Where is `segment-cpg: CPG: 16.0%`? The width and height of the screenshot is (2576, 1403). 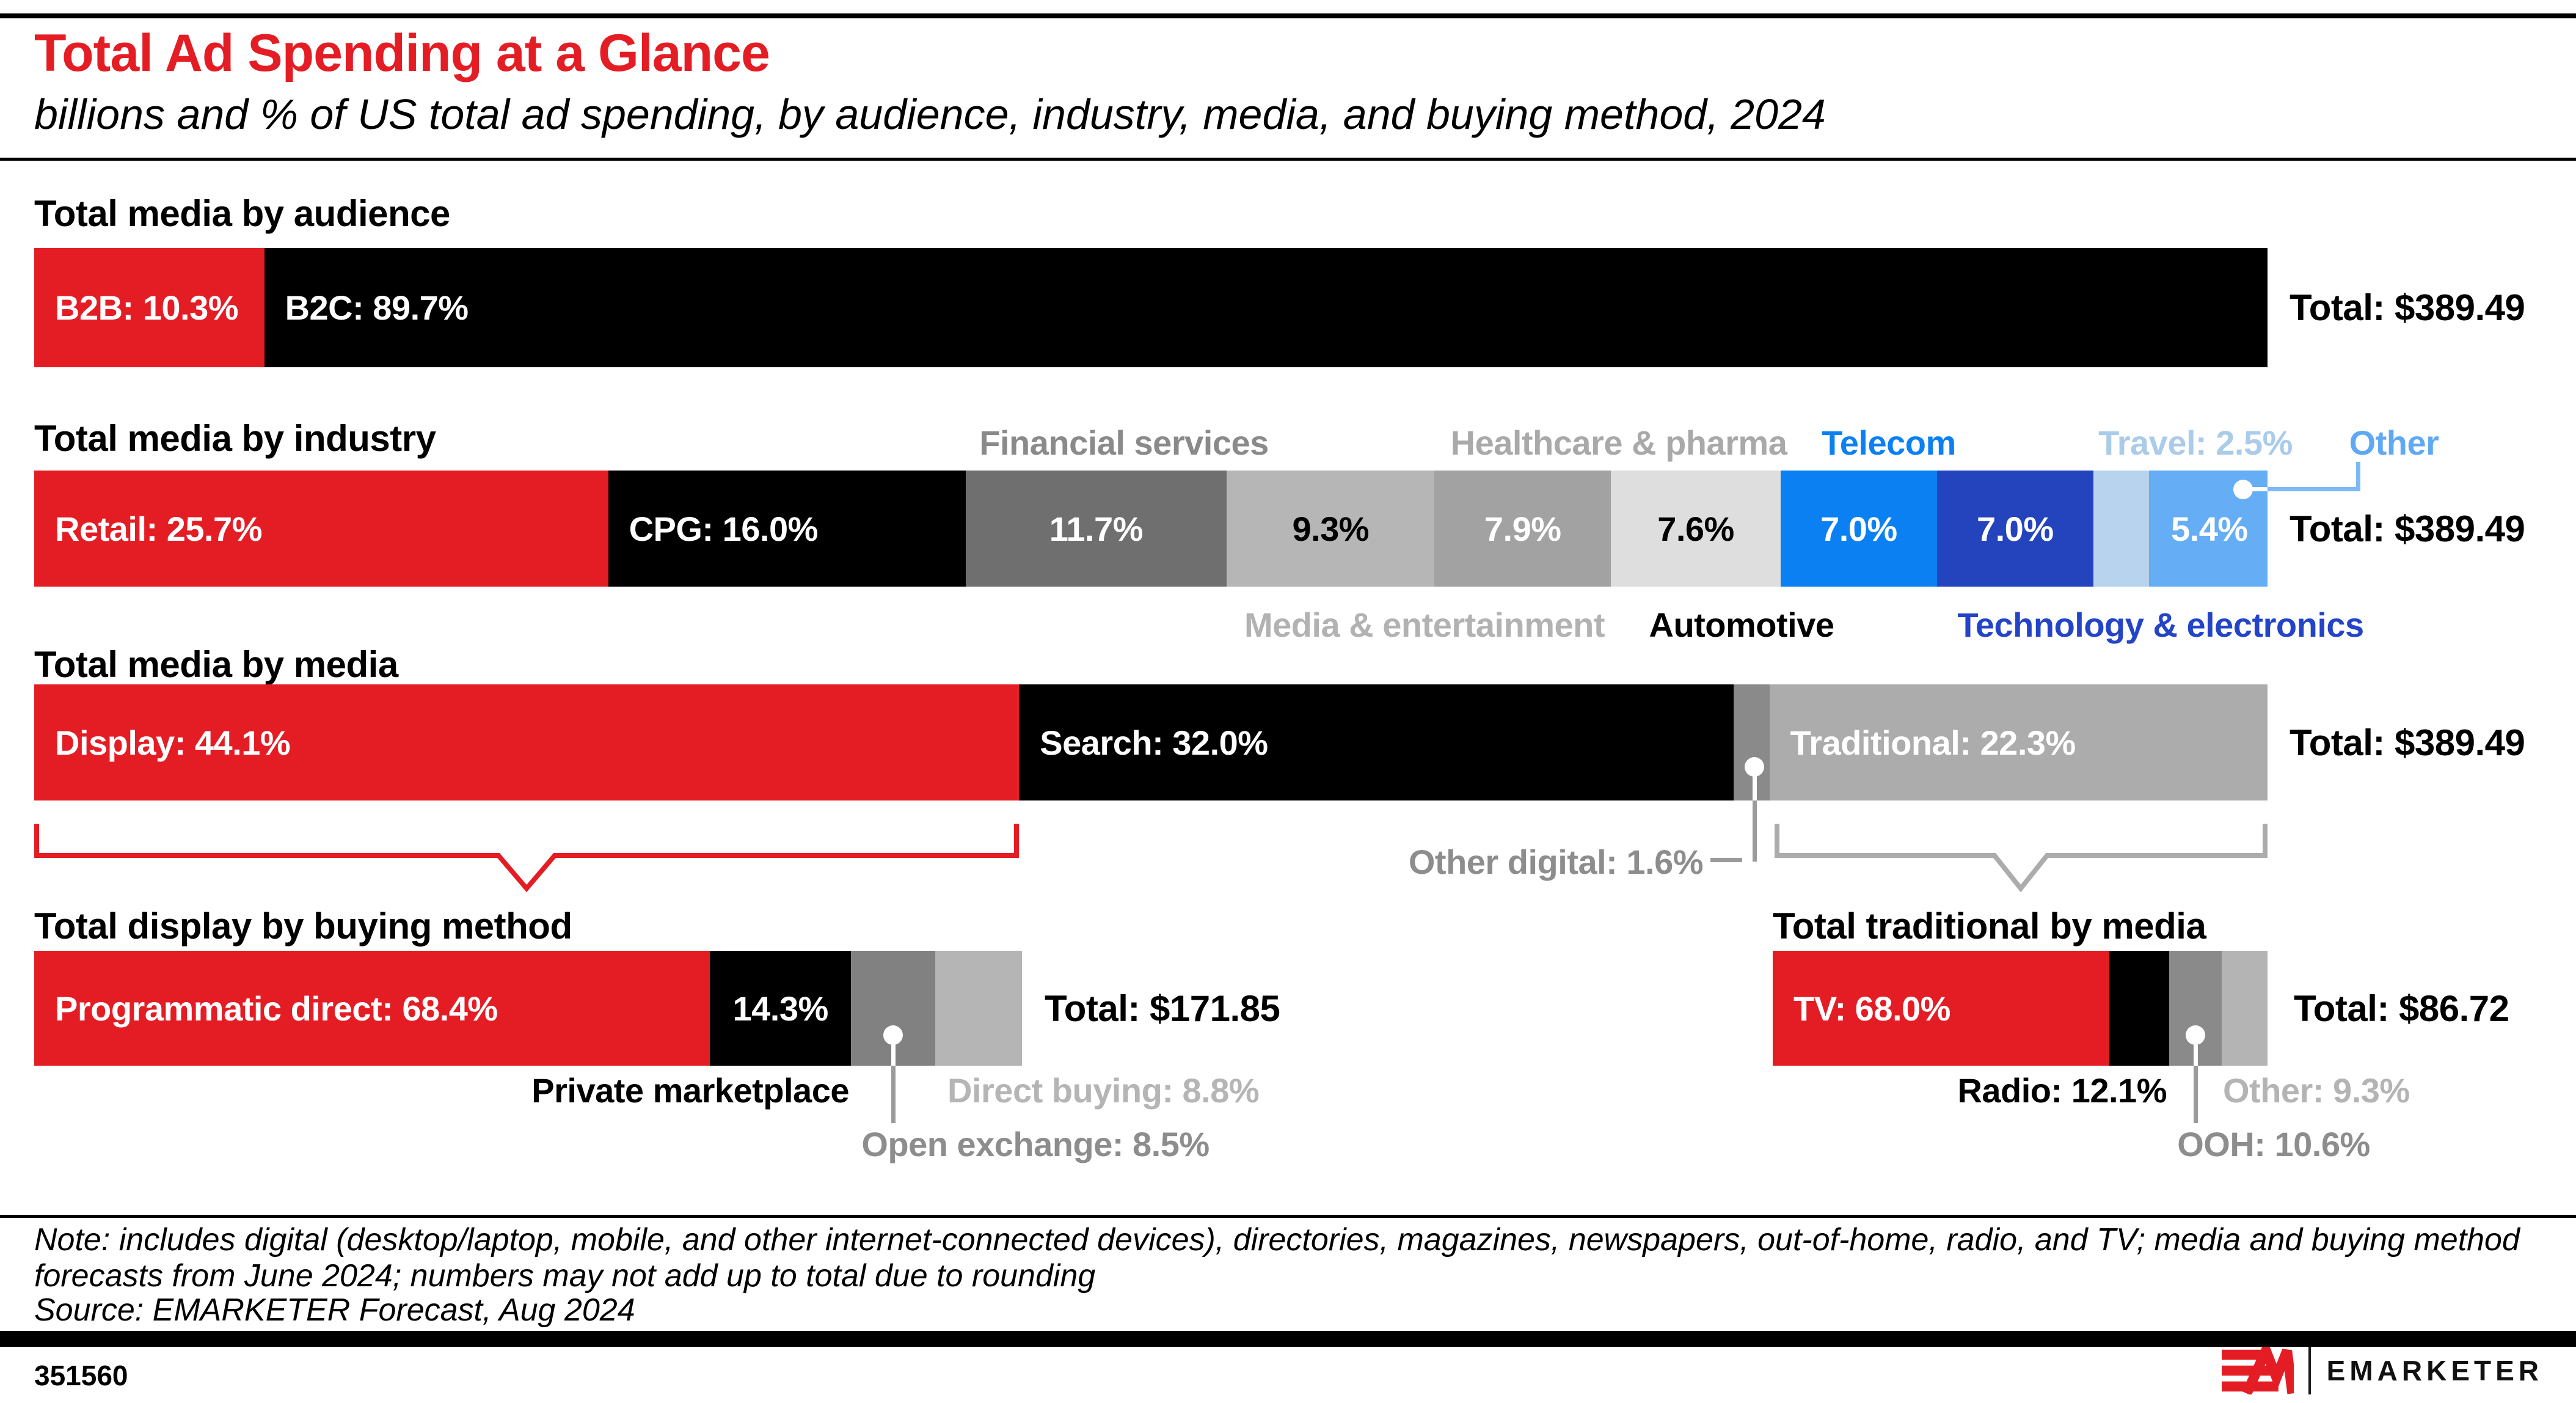 segment-cpg: CPG: 16.0% is located at coordinates (787, 529).